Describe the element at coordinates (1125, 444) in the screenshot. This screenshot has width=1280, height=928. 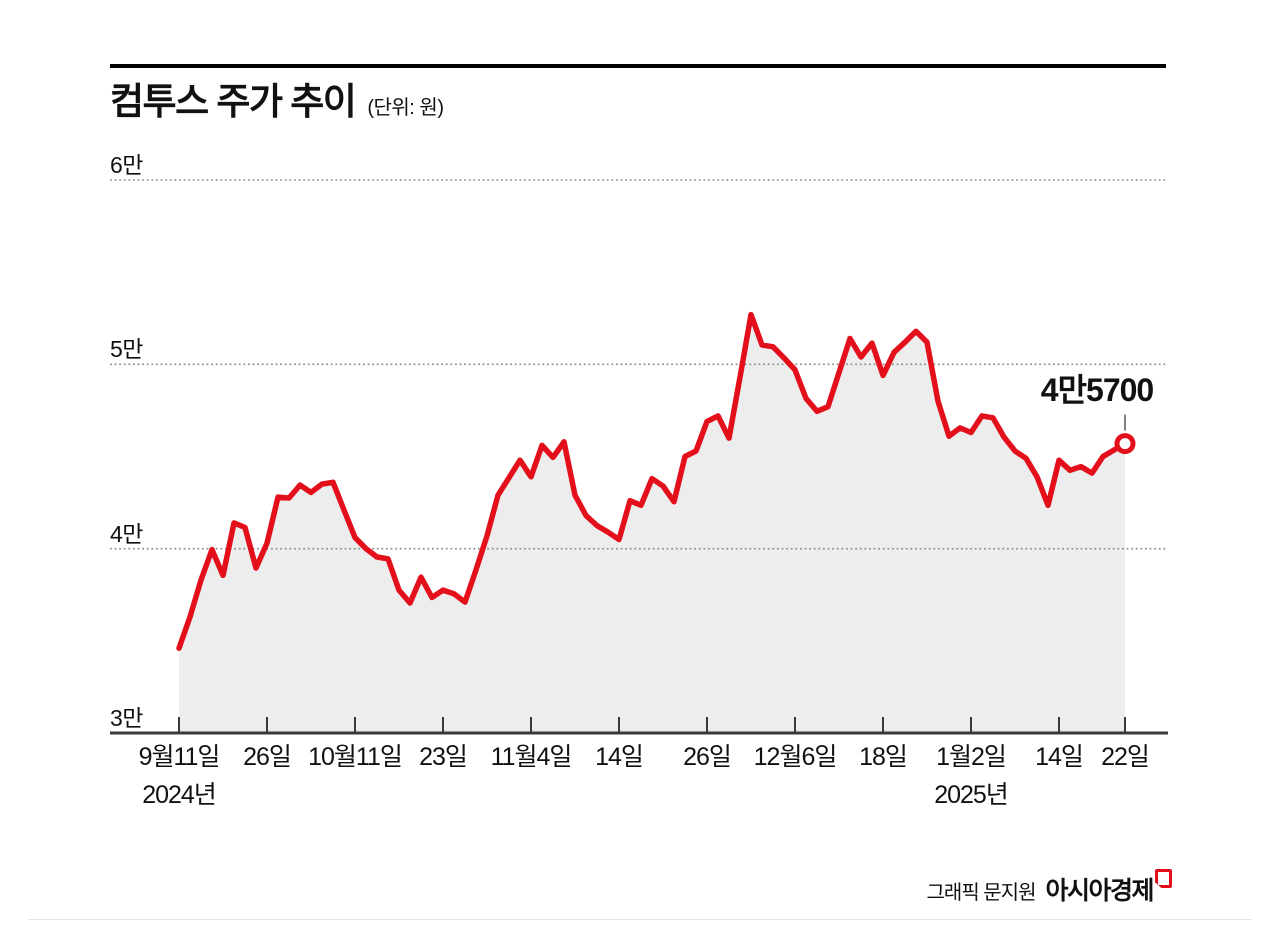
I see `end-marker` at that location.